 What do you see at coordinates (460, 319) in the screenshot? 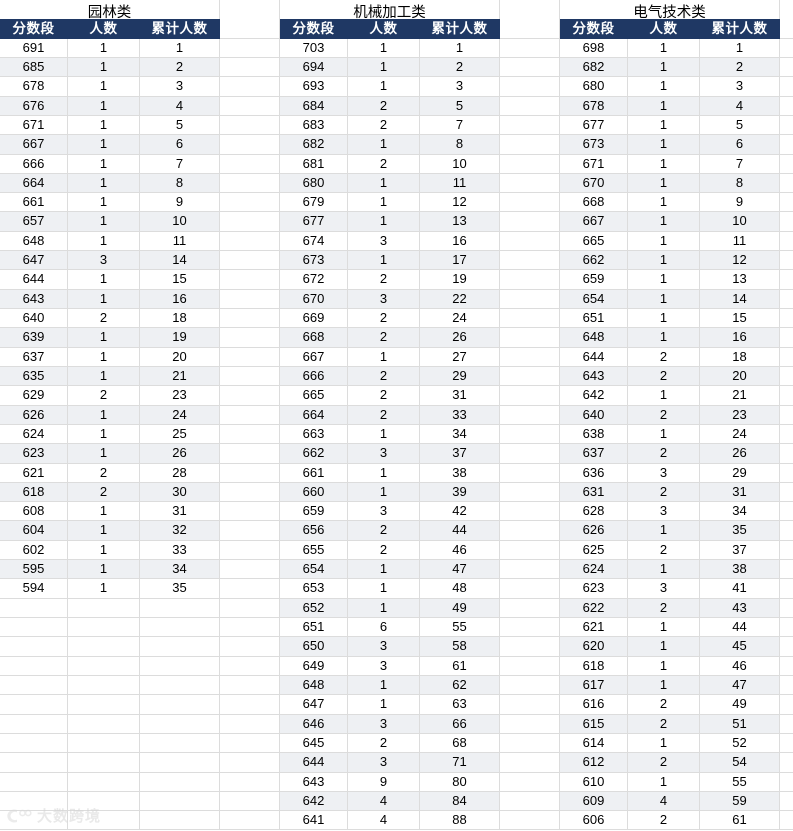
I see `table-cell: 24` at bounding box center [460, 319].